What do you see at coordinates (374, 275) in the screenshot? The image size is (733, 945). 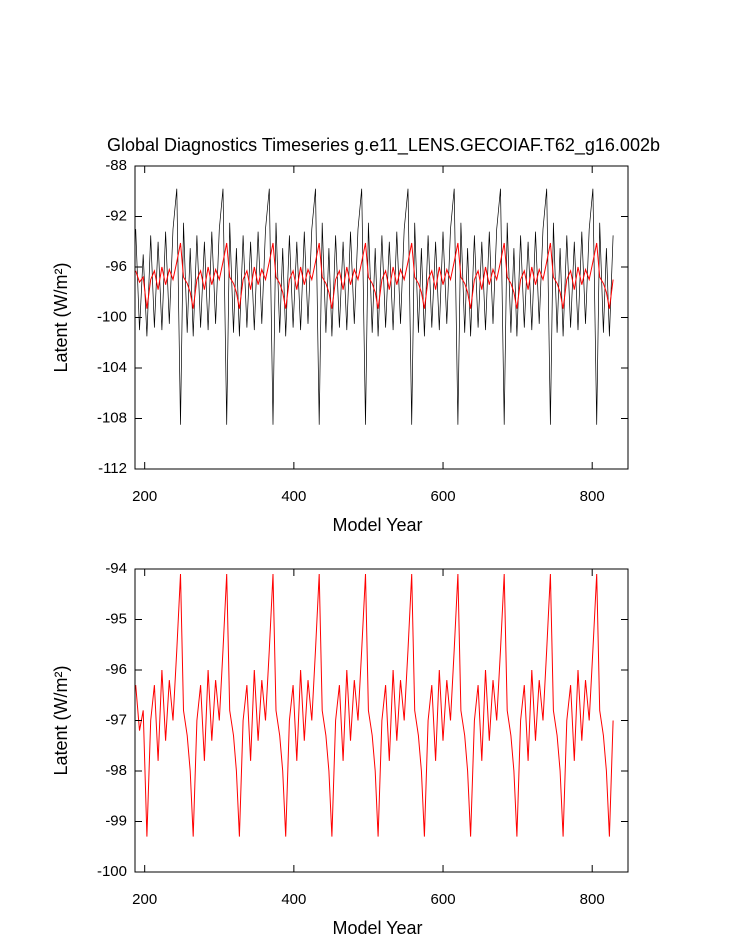 I see `series-line` at bounding box center [374, 275].